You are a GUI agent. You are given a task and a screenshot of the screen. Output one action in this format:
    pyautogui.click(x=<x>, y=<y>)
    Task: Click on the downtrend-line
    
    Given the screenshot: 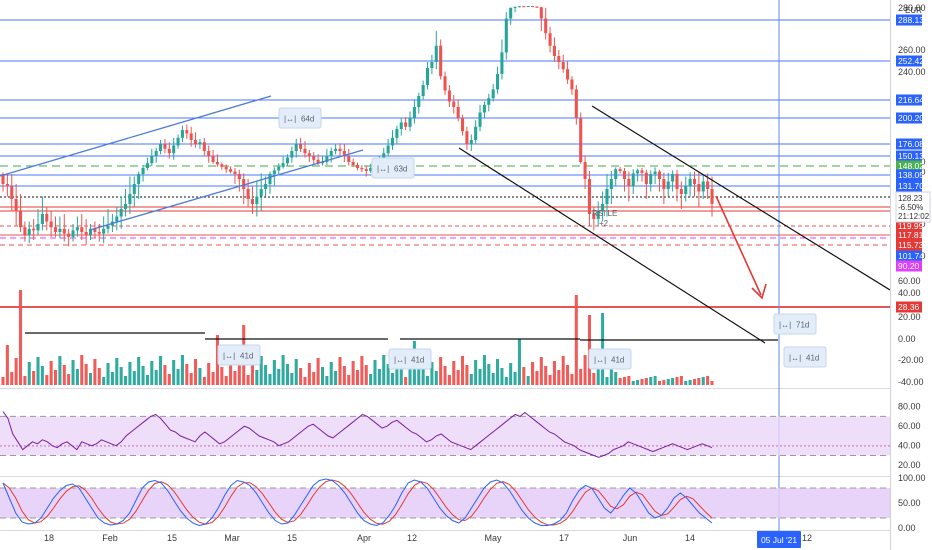 What is the action you would take?
    pyautogui.click(x=612, y=245)
    